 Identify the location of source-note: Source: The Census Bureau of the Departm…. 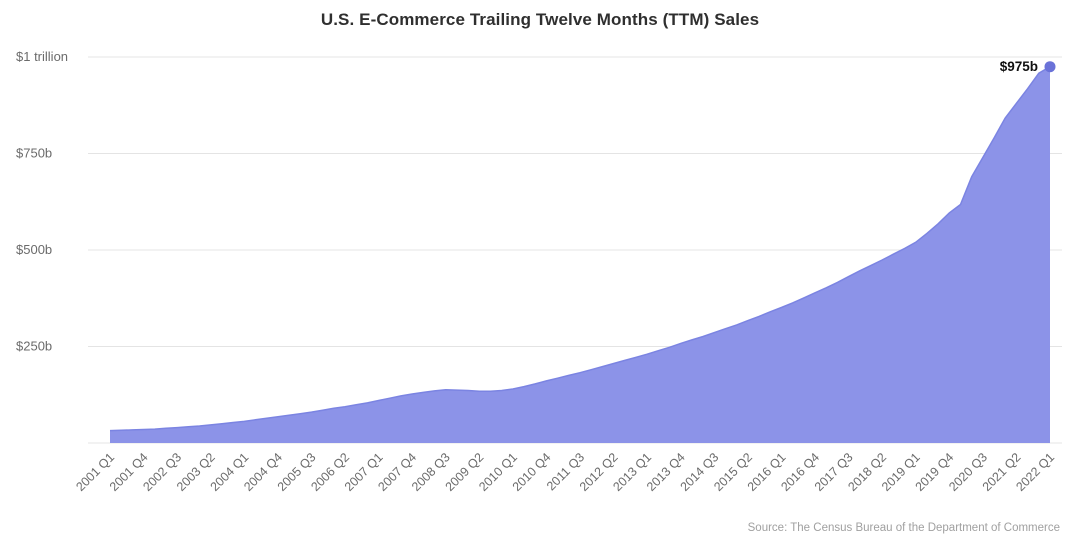
(903, 528).